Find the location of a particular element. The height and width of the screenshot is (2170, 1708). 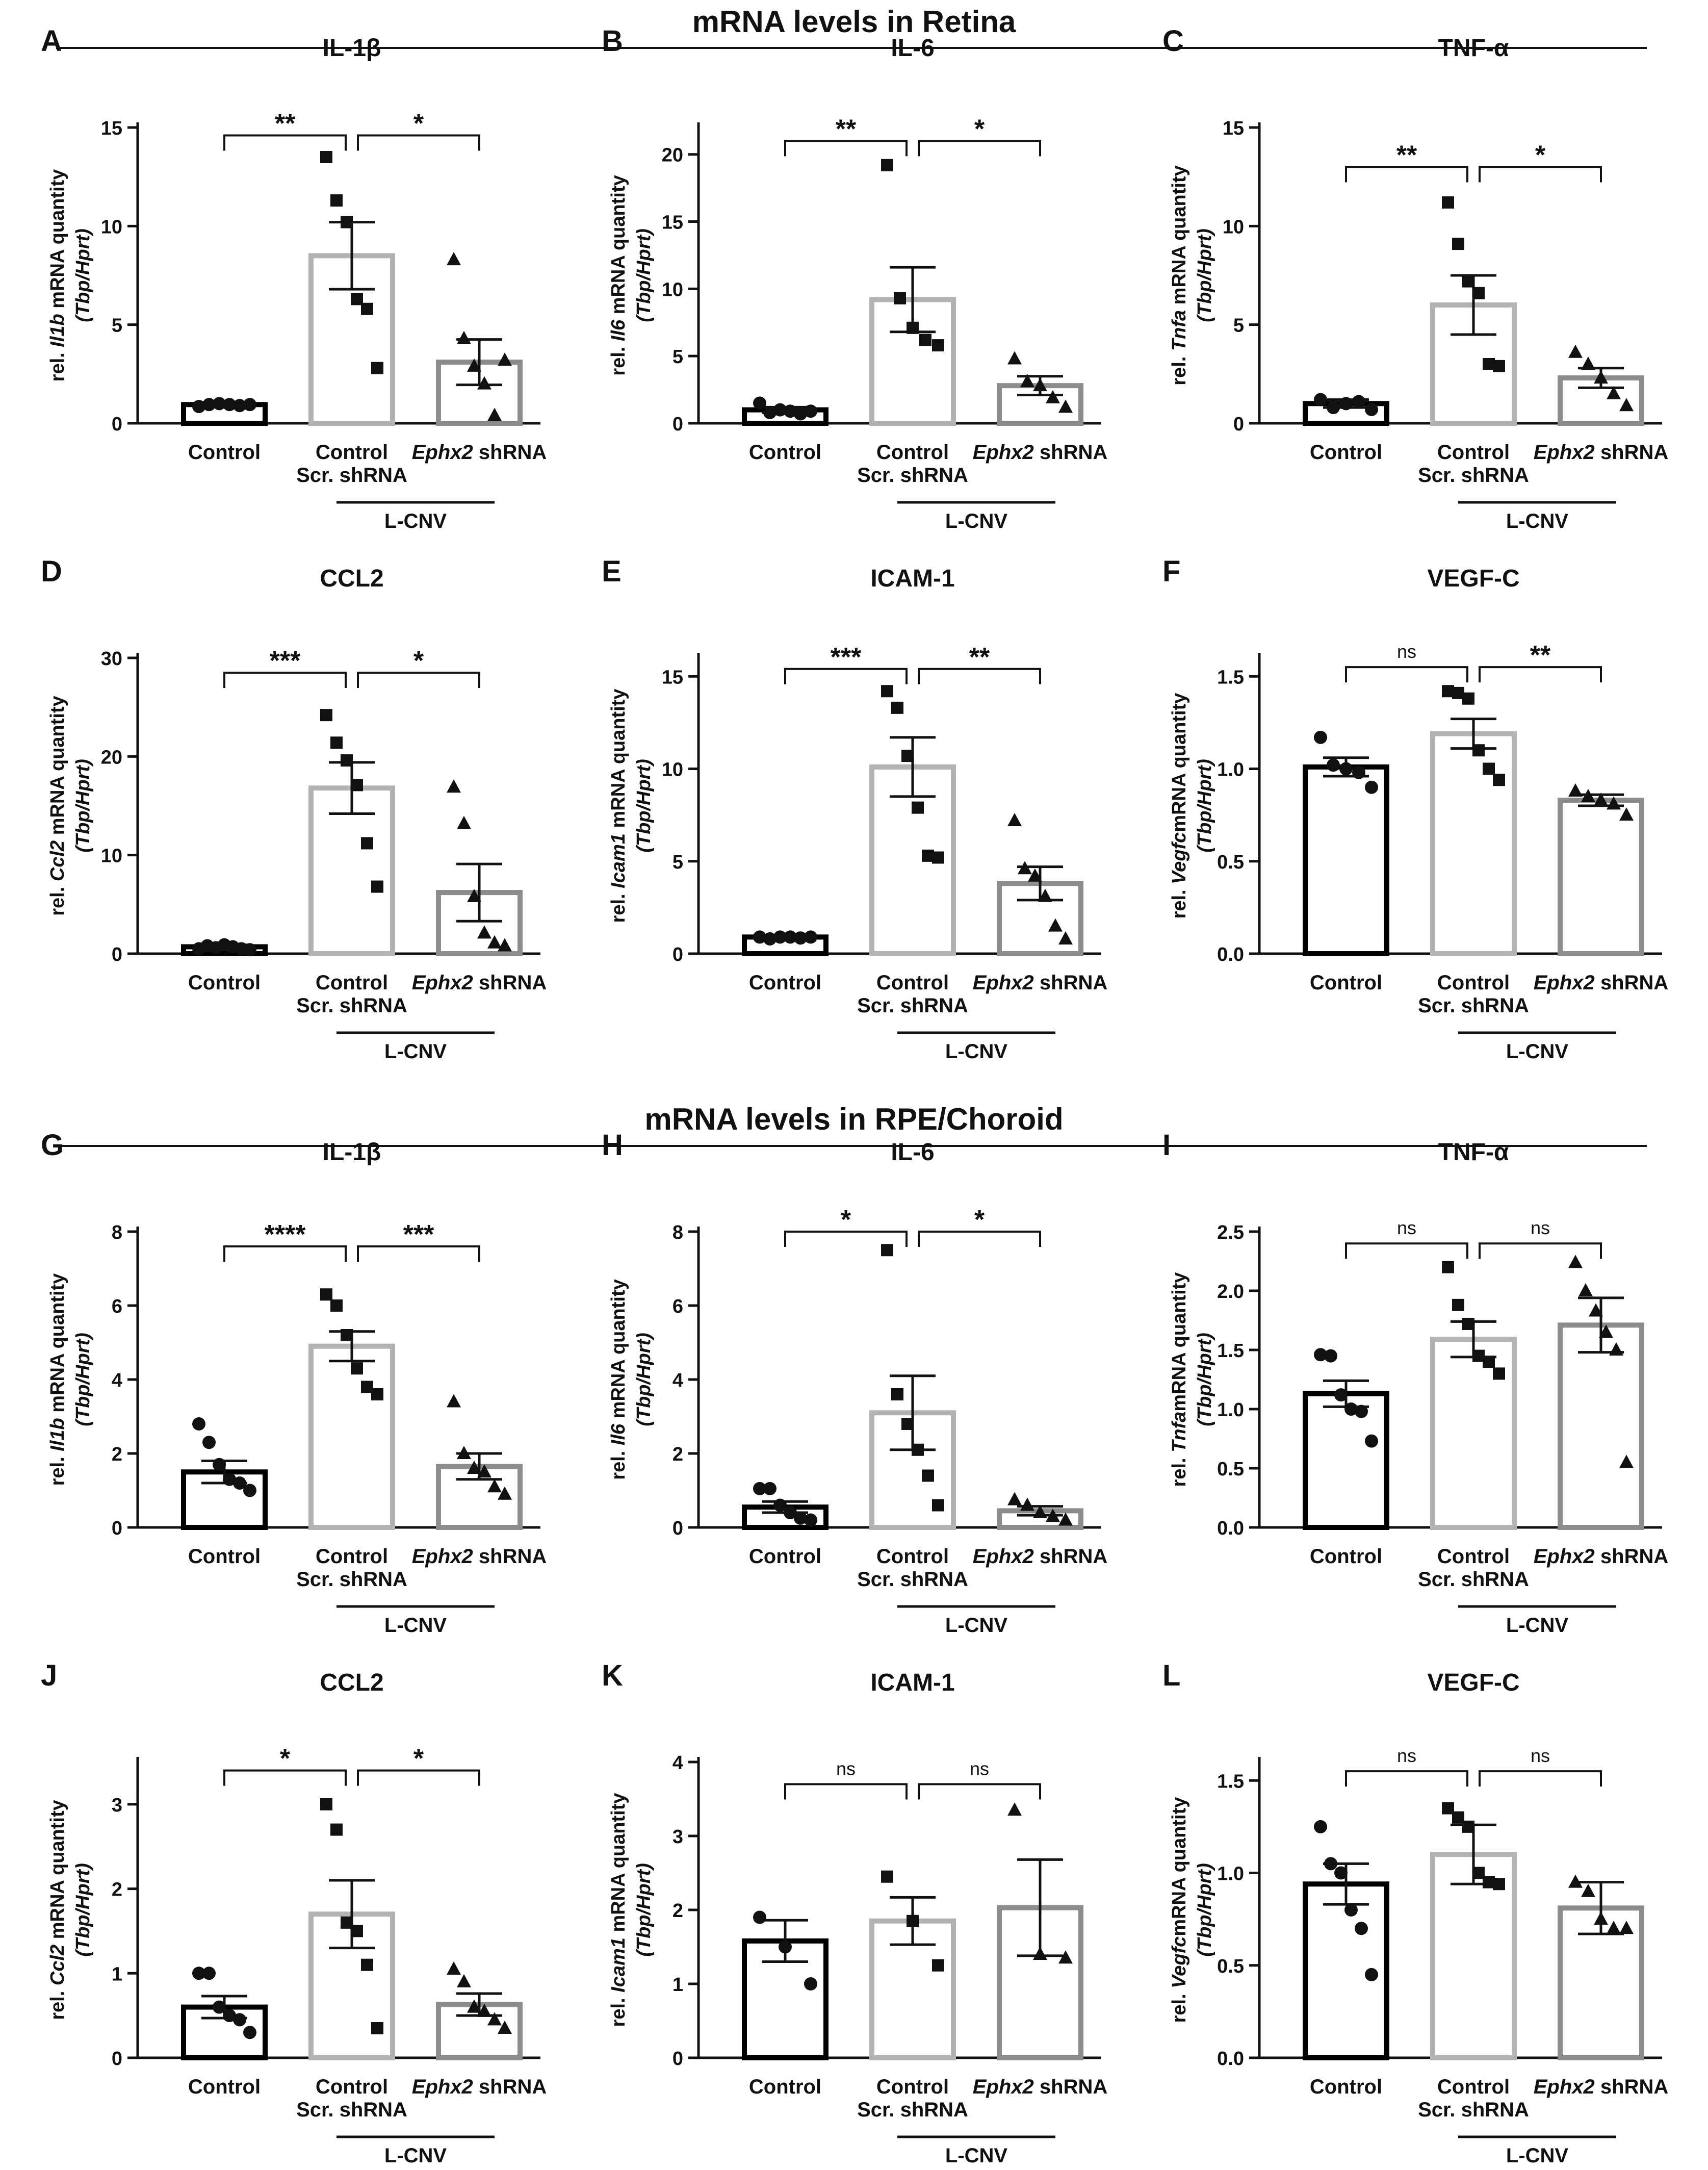

panel-h-significance-label: * is located at coordinates (846, 1220).